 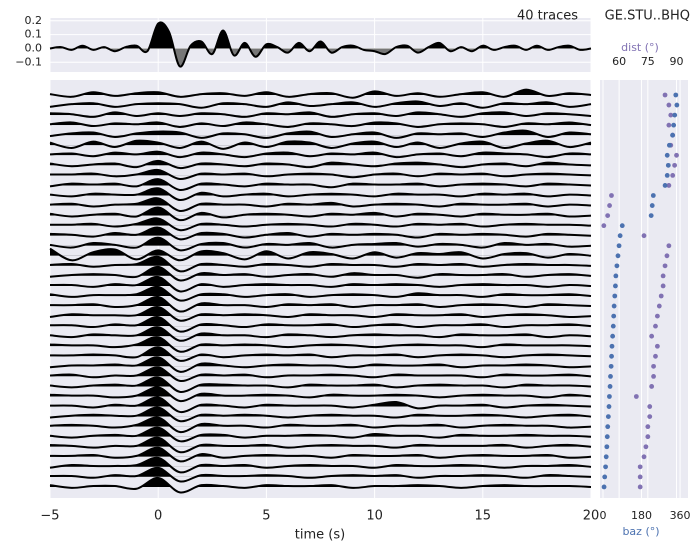 I want to click on x-tick-label: 10, so click(x=374, y=516).